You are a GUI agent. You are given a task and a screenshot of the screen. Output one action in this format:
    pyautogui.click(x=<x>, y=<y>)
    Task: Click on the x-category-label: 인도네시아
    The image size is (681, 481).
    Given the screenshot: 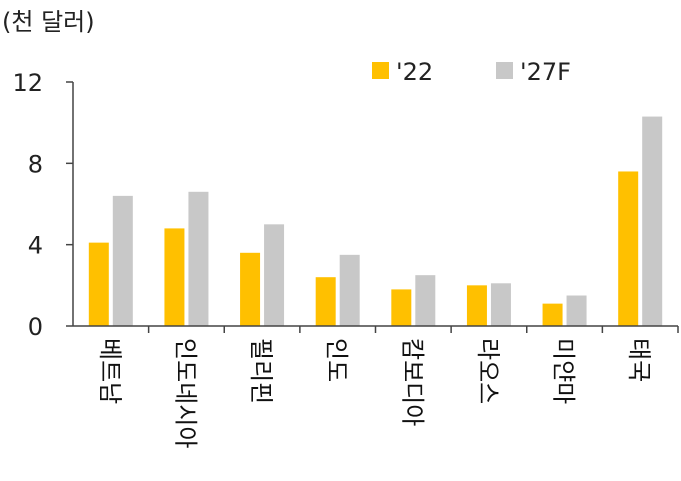 What is the action you would take?
    pyautogui.click(x=185, y=393)
    